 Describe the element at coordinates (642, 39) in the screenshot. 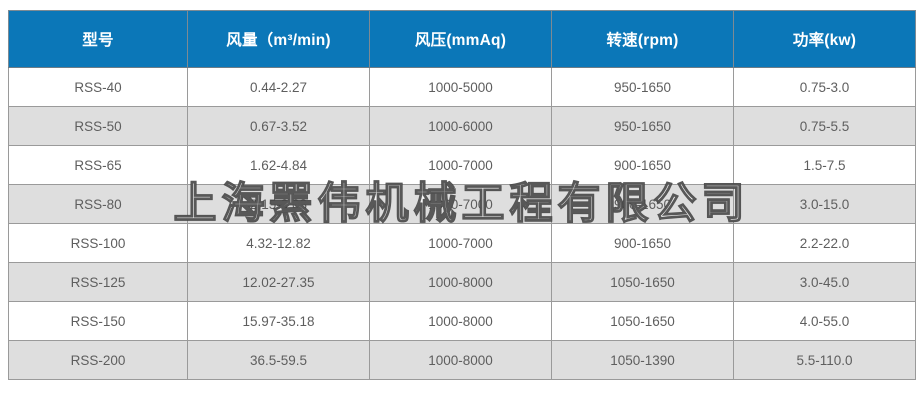

I see `column-header-speed: 转速(rpm)` at that location.